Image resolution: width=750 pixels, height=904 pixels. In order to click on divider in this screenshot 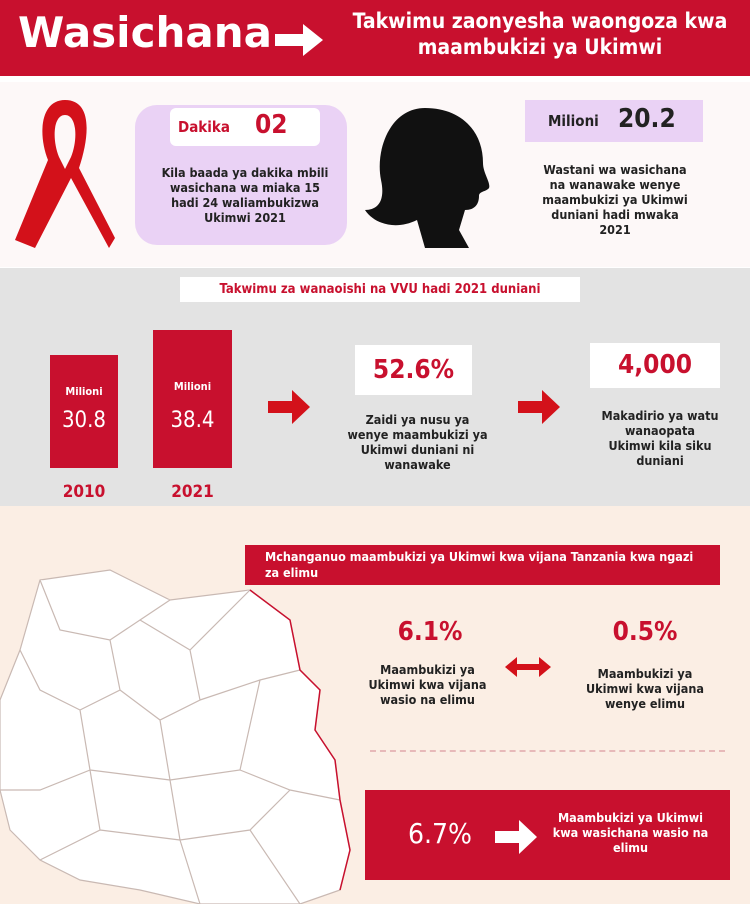, I will do `click(547, 751)`.